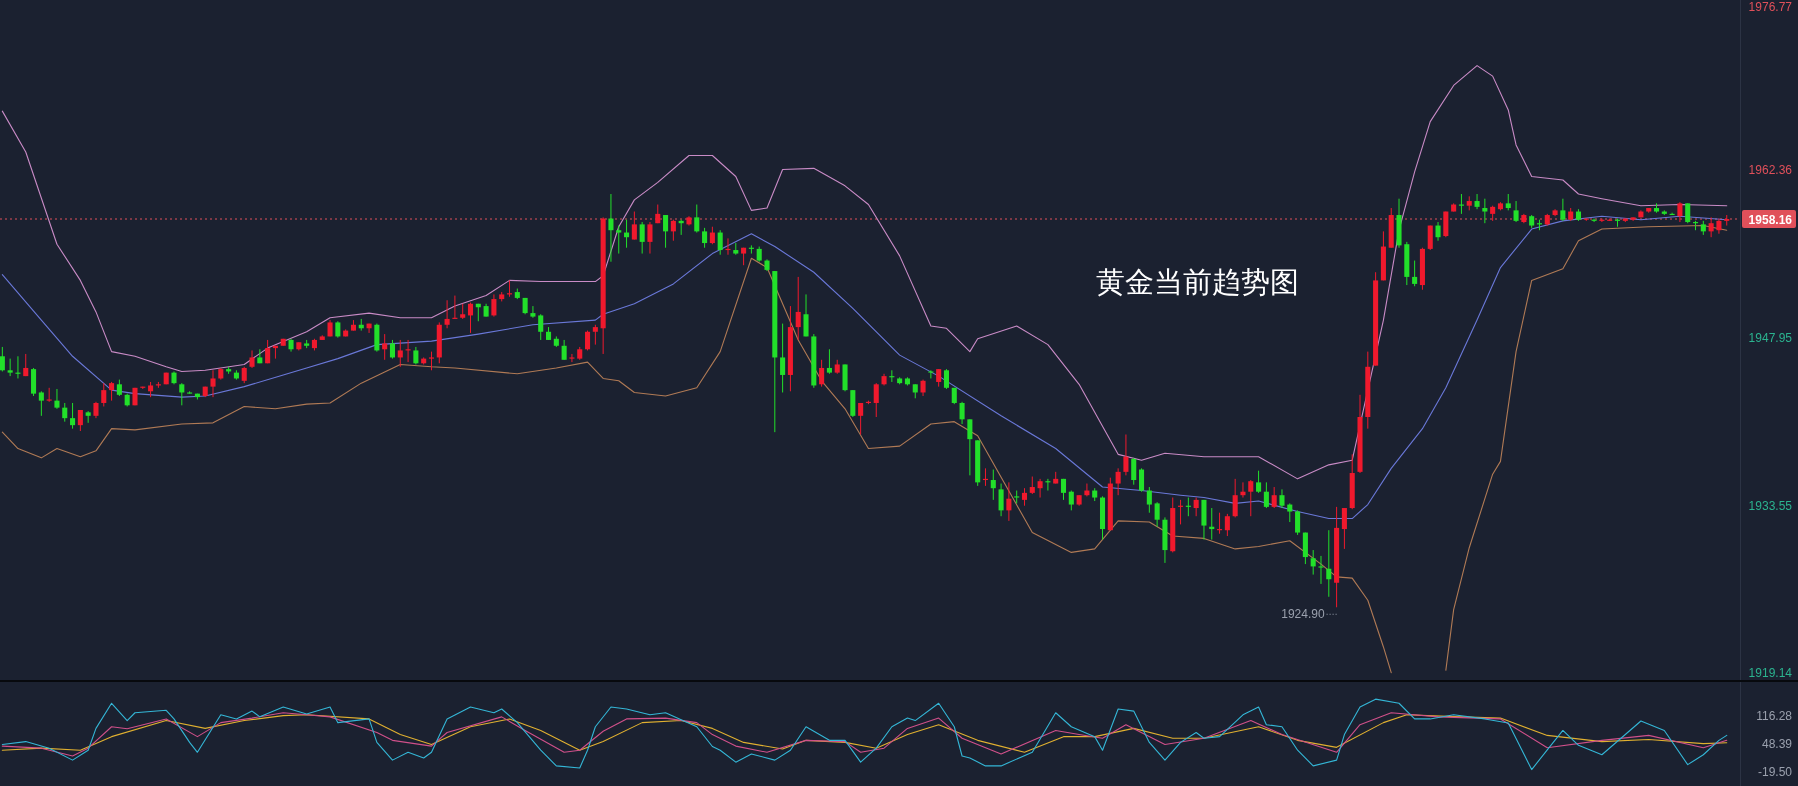 The height and width of the screenshot is (786, 1798). I want to click on ref-line-label: 1958.16, so click(1770, 220).